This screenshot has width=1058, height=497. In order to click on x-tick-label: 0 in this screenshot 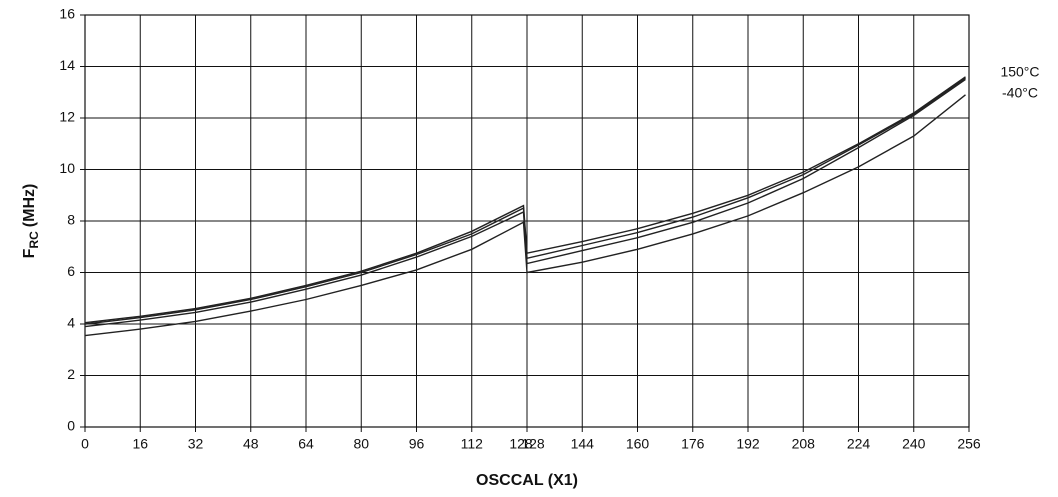, I will do `click(85, 444)`.